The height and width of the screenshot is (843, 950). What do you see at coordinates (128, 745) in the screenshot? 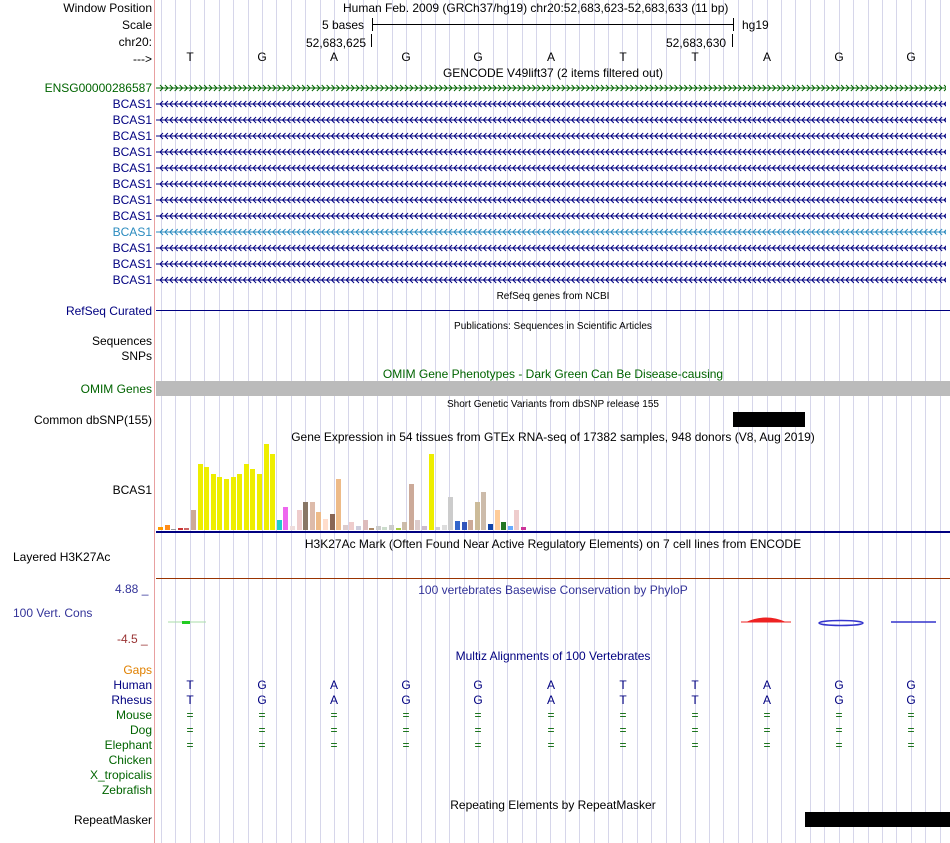
I see `species-label: Elephant` at bounding box center [128, 745].